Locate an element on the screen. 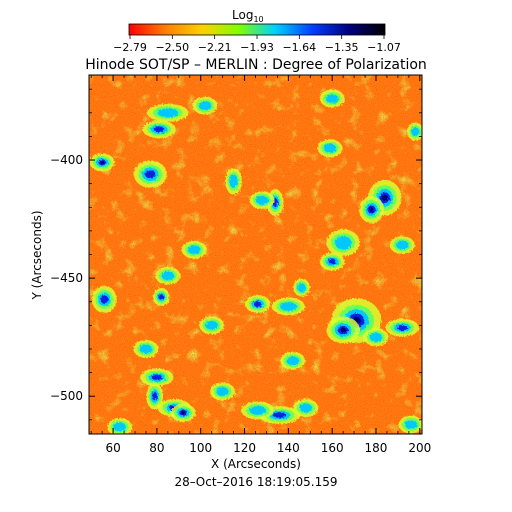 This screenshot has width=512, height=512. timestamp: 28–Oct–2016 18:19:05.159 is located at coordinates (256, 482).